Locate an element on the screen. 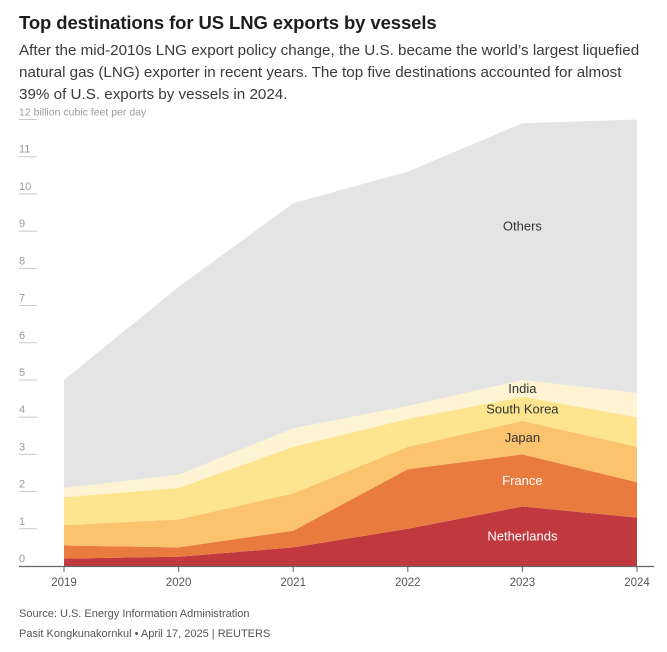 The image size is (667, 652). x-tick-label: 2024 is located at coordinates (637, 583).